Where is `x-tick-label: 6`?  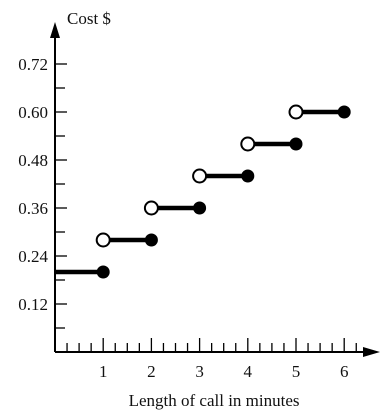 x-tick-label: 6 is located at coordinates (344, 371).